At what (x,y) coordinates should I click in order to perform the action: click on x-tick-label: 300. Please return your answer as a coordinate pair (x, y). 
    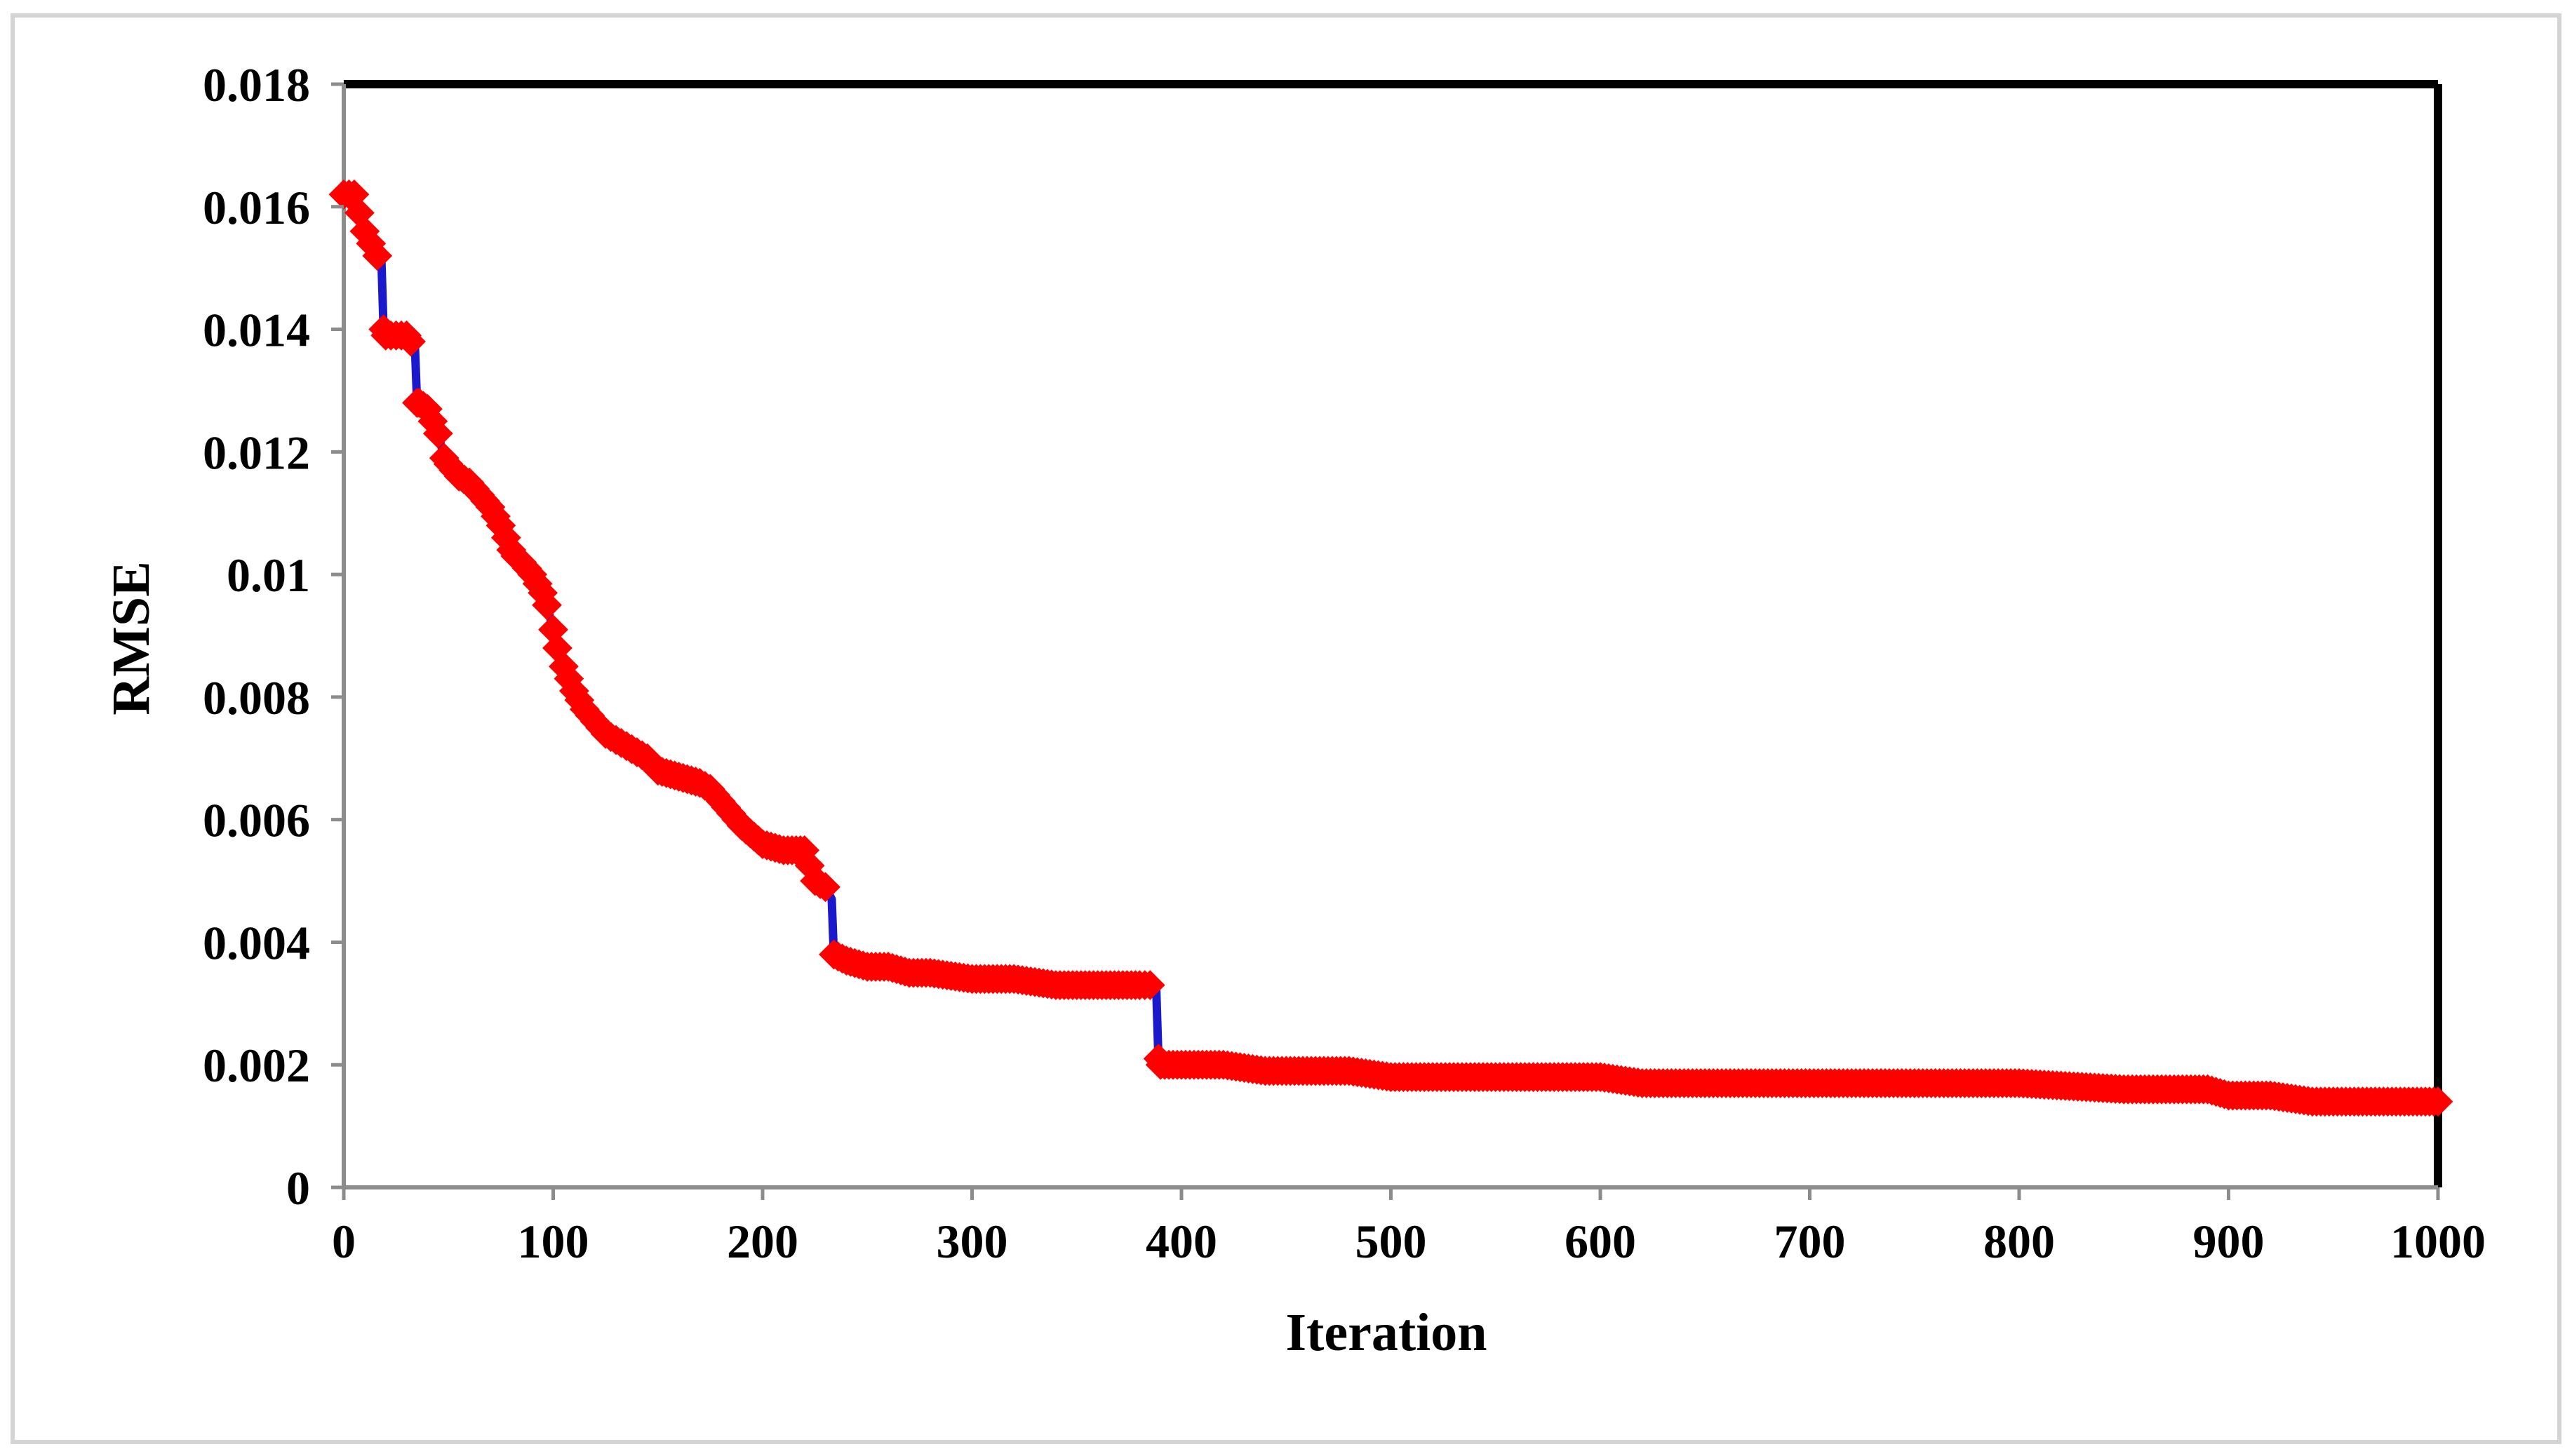
    Looking at the image, I should click on (972, 1241).